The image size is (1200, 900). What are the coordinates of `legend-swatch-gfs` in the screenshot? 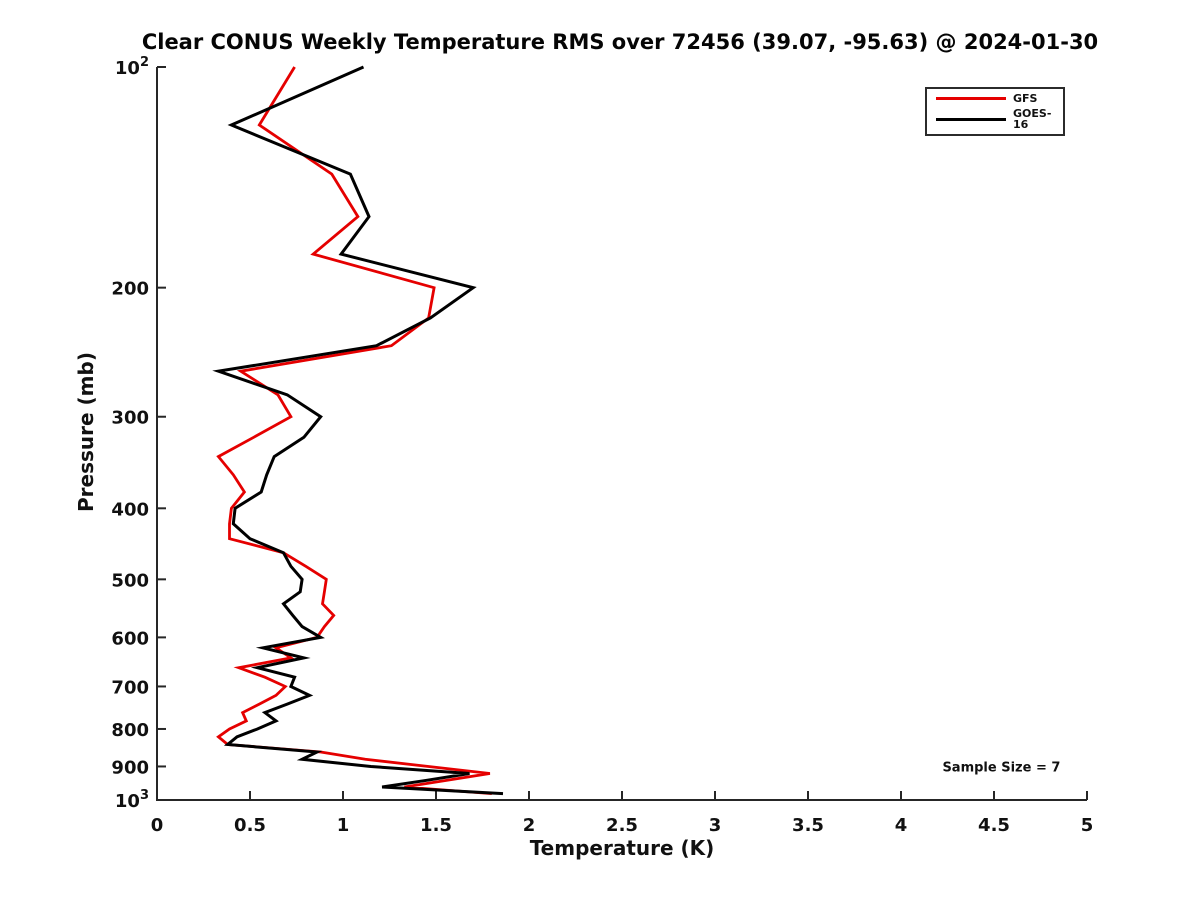 It's located at (971, 98).